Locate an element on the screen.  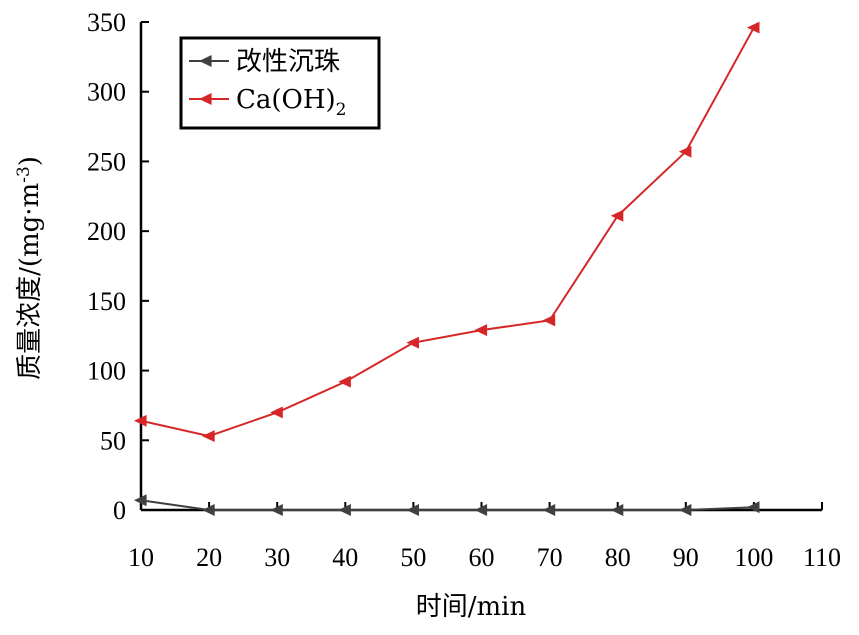
legend-entry-1: Ca(OH)2 is located at coordinates (268, 102).